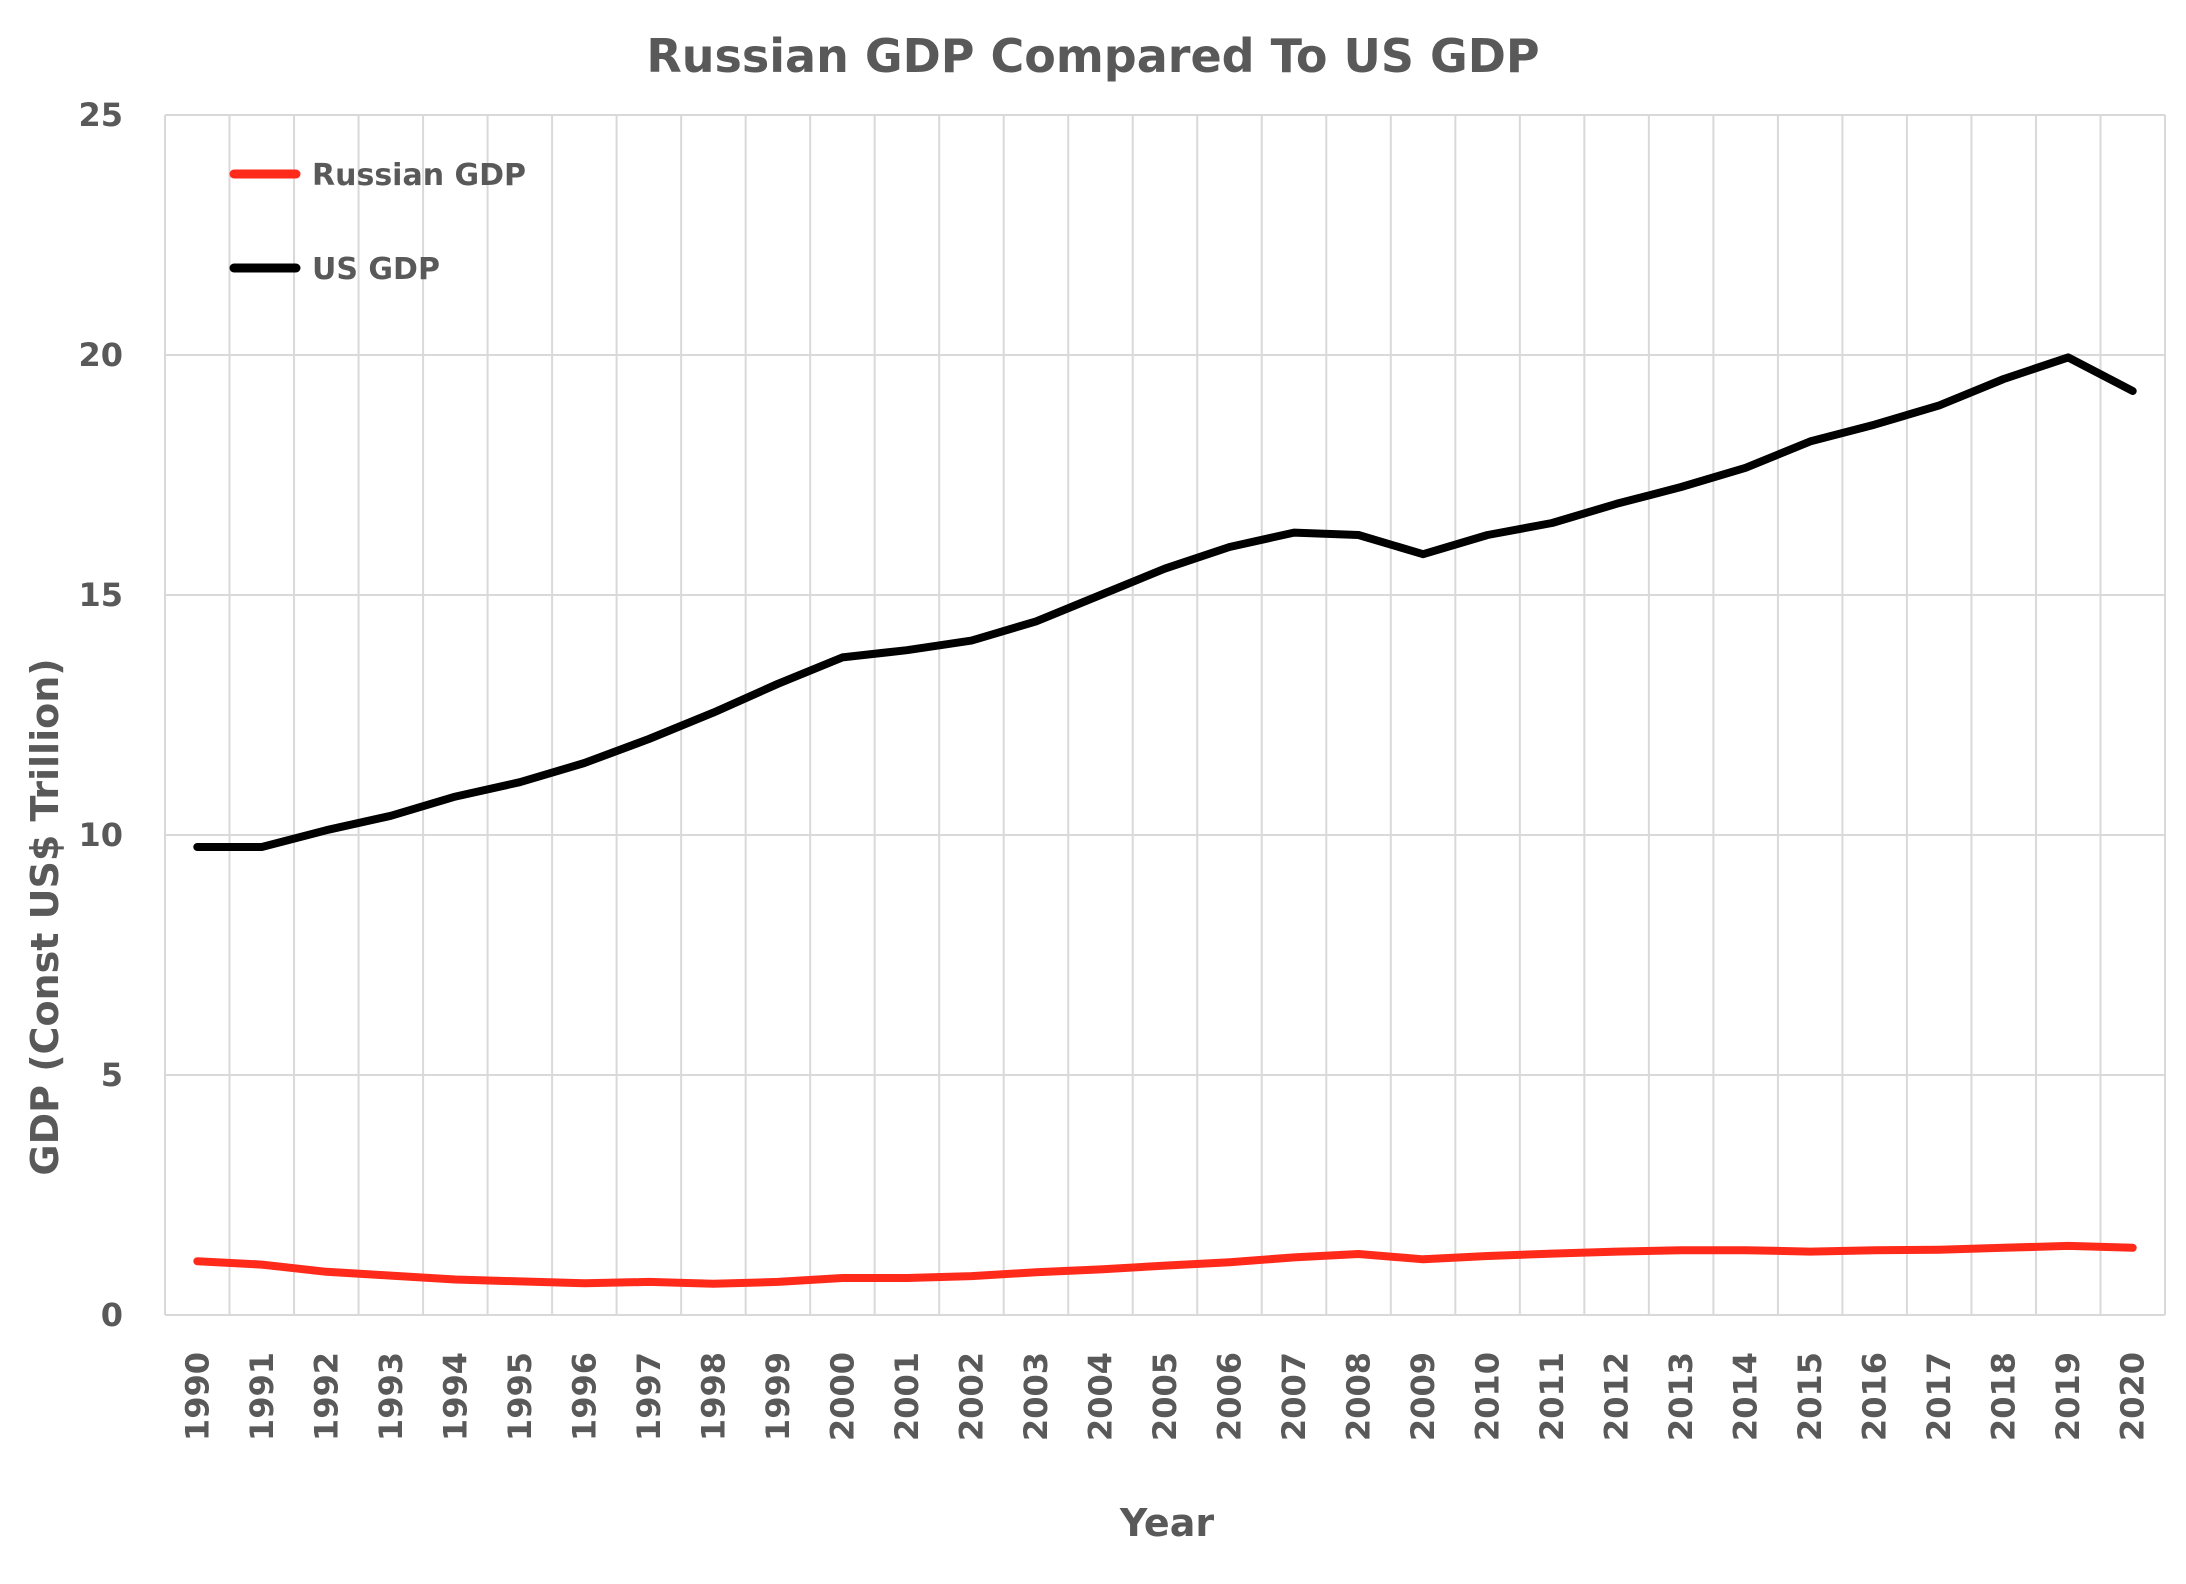 This screenshot has height=1584, width=2186. I want to click on x-tick-label: 1991, so click(262, 1396).